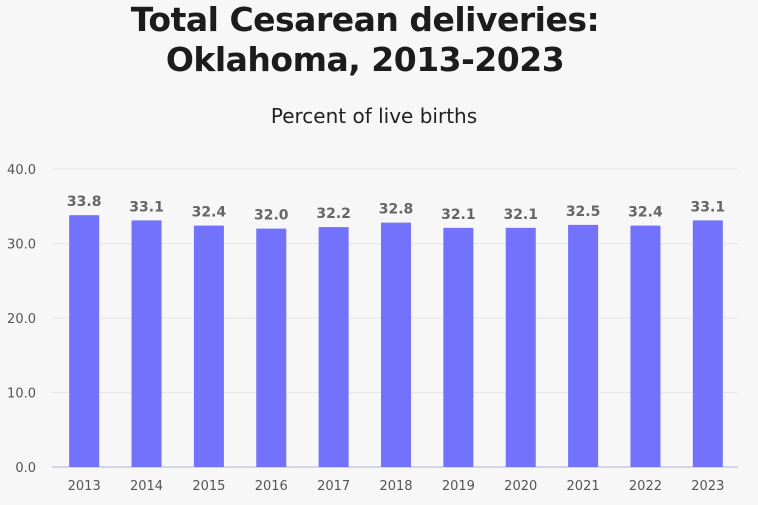  Describe the element at coordinates (84, 486) in the screenshot. I see `x-tick-label: 2013` at that location.